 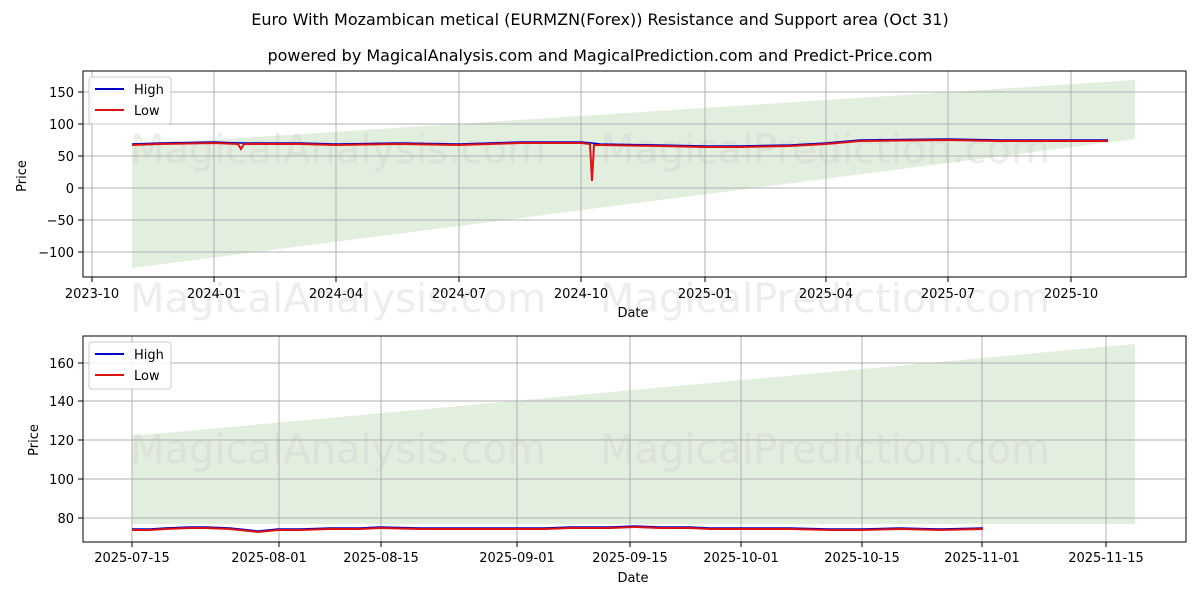 What do you see at coordinates (630, 558) in the screenshot?
I see `bottom-x-tick: 2025-09-15` at bounding box center [630, 558].